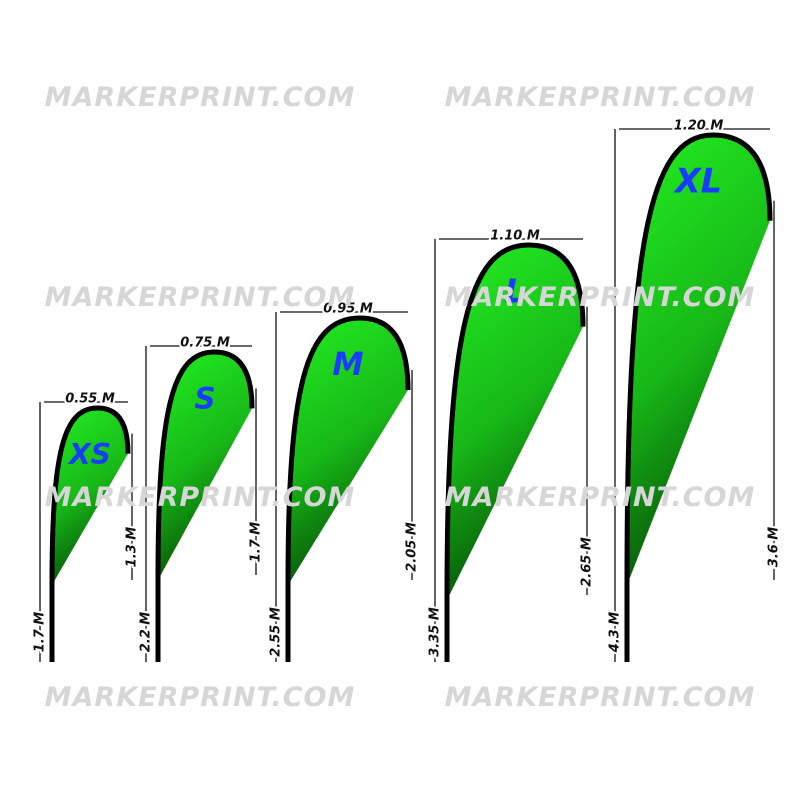 The image size is (800, 800). What do you see at coordinates (774, 547) in the screenshot?
I see `flag-height-label: 3.6 M` at bounding box center [774, 547].